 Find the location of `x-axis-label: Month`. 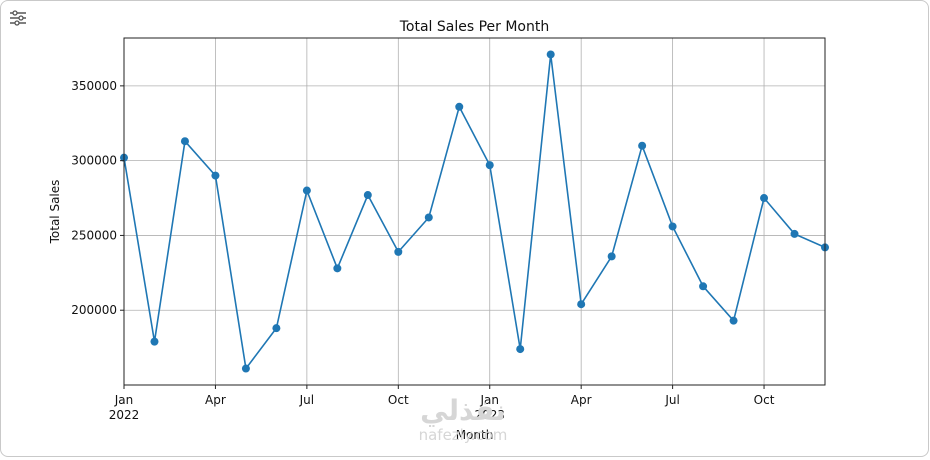

x-axis-label: Month is located at coordinates (475, 435).